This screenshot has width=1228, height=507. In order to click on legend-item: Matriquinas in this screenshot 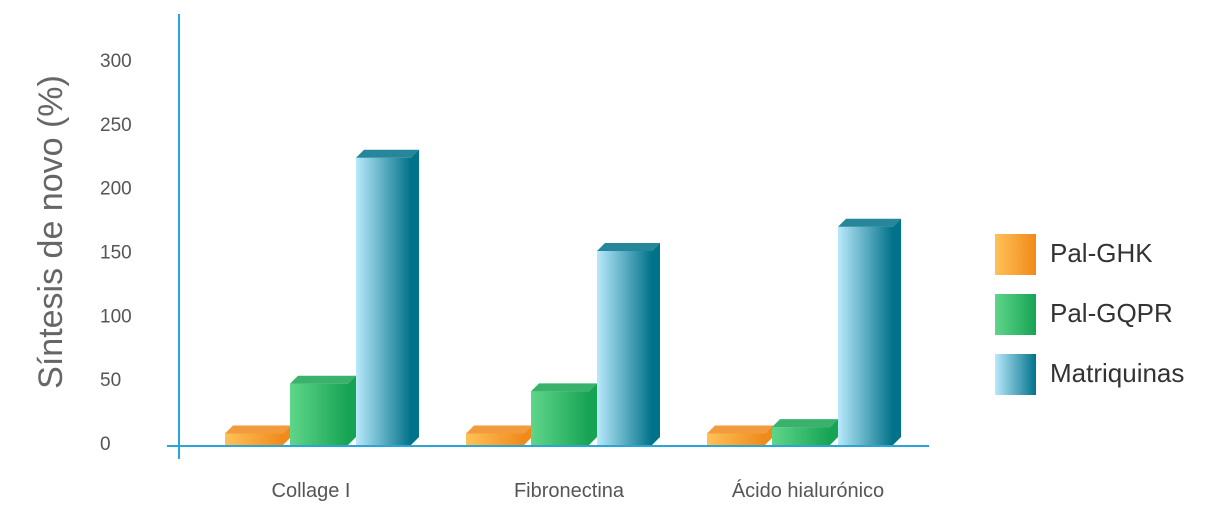, I will do `click(1089, 374)`.